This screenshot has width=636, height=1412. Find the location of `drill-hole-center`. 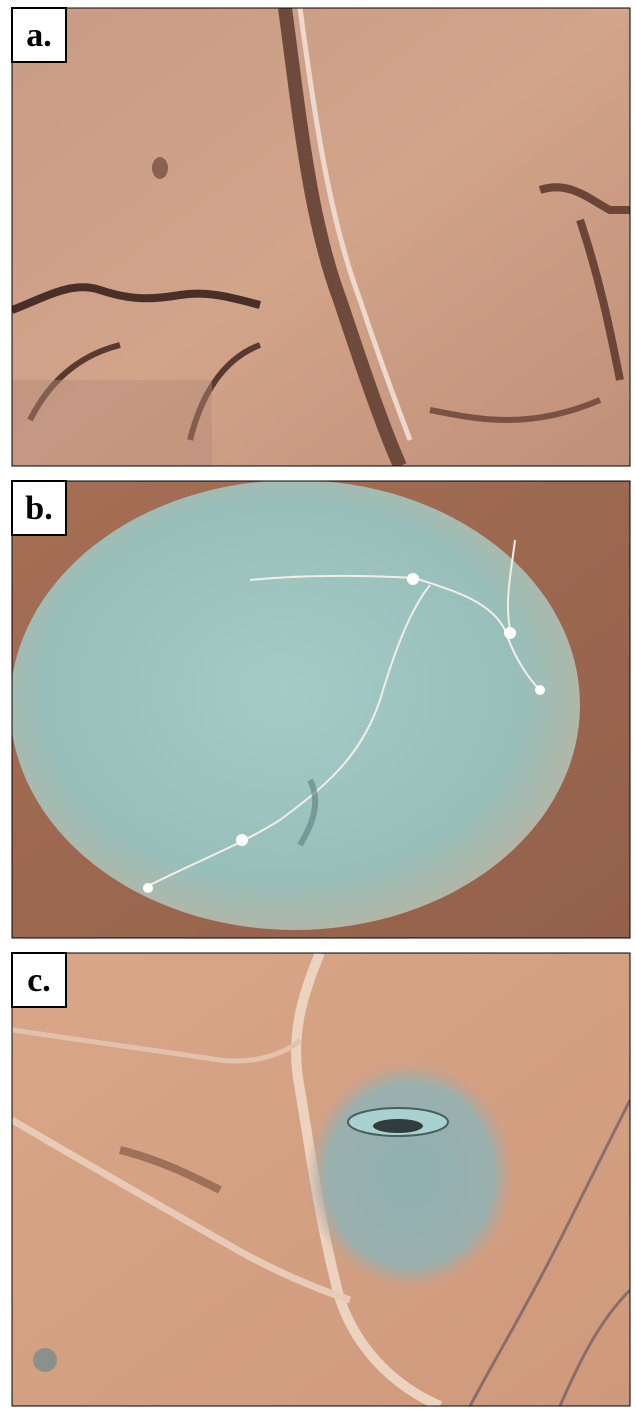

drill-hole-center is located at coordinates (398, 1126).